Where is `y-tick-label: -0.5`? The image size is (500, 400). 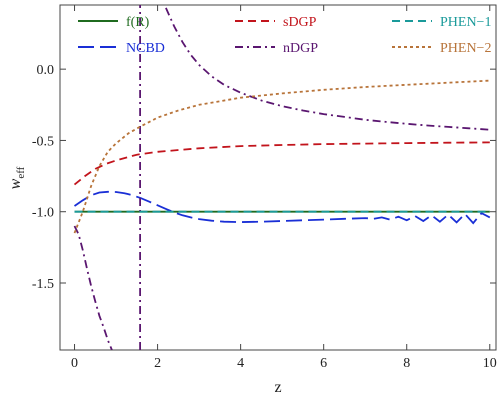 y-tick-label: -0.5 is located at coordinates (43, 141).